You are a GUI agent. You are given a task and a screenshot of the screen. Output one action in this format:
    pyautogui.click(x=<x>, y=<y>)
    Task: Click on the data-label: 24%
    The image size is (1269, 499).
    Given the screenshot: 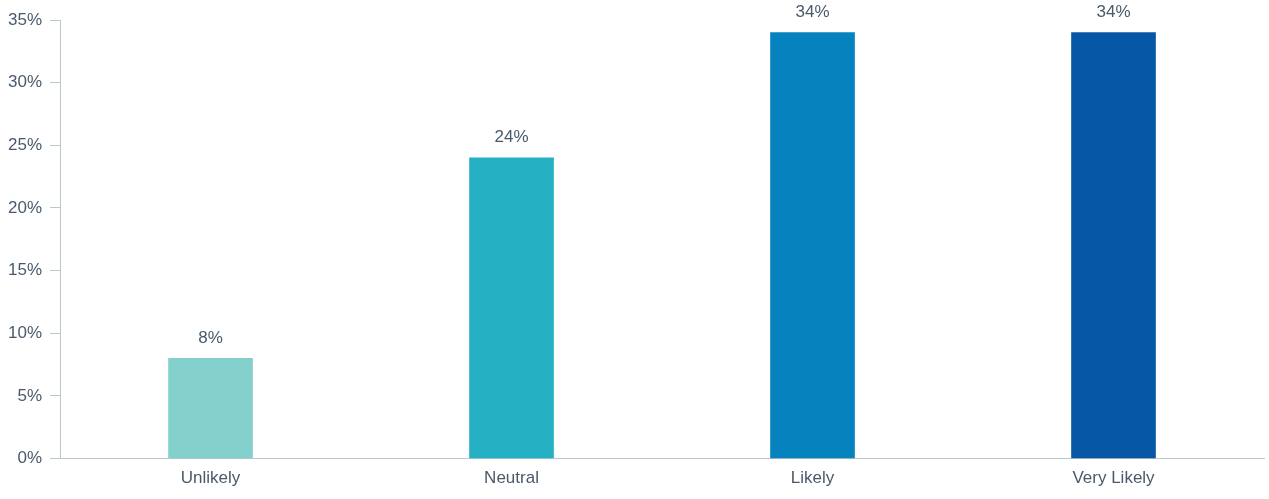 What is the action you would take?
    pyautogui.click(x=511, y=137)
    